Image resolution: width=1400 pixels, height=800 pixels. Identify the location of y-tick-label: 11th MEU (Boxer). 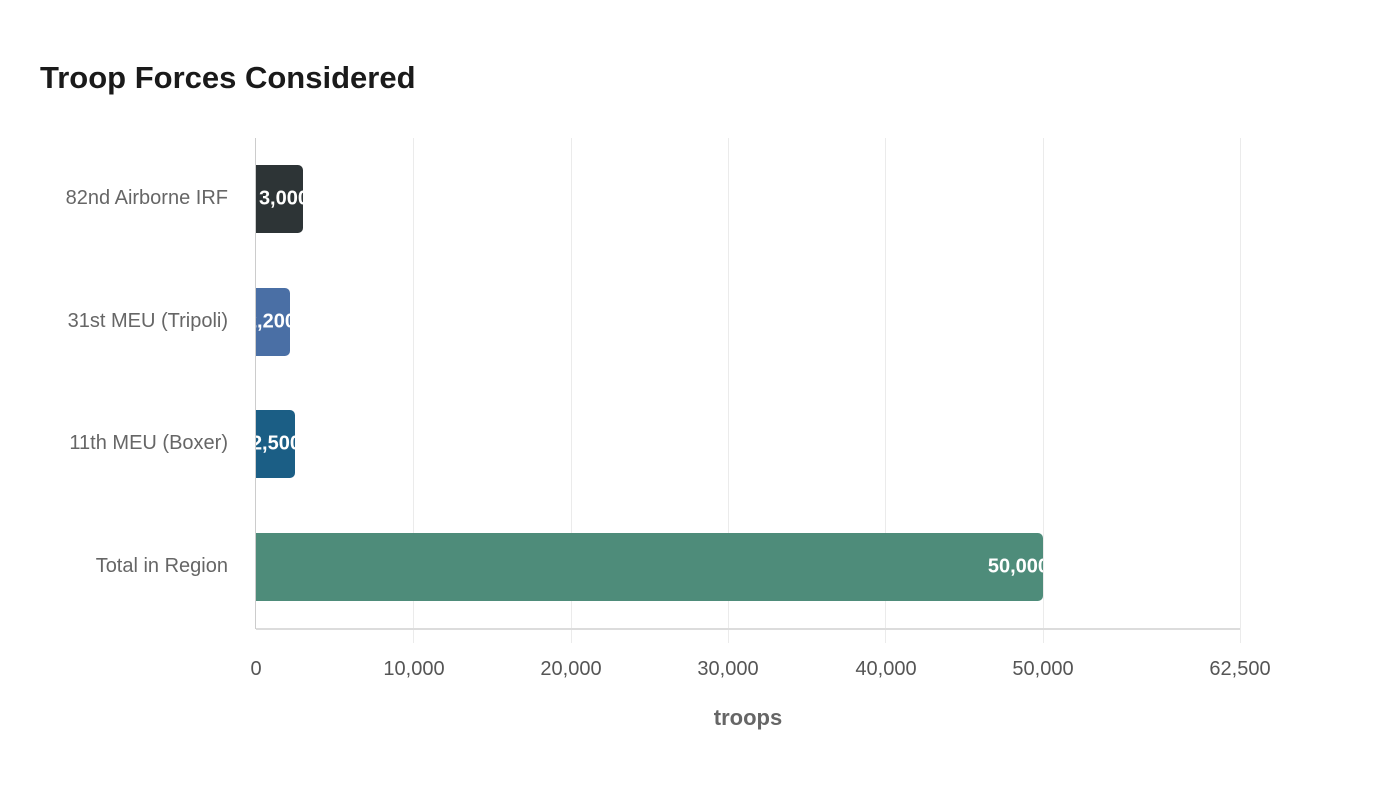
(148, 443).